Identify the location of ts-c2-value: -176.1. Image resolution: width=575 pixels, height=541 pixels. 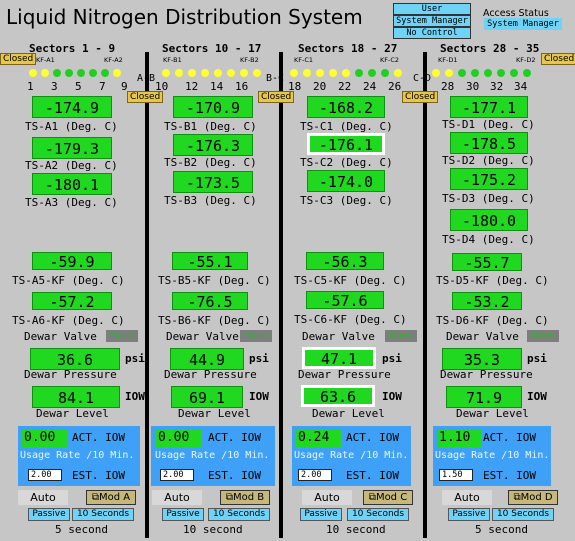
(346, 144).